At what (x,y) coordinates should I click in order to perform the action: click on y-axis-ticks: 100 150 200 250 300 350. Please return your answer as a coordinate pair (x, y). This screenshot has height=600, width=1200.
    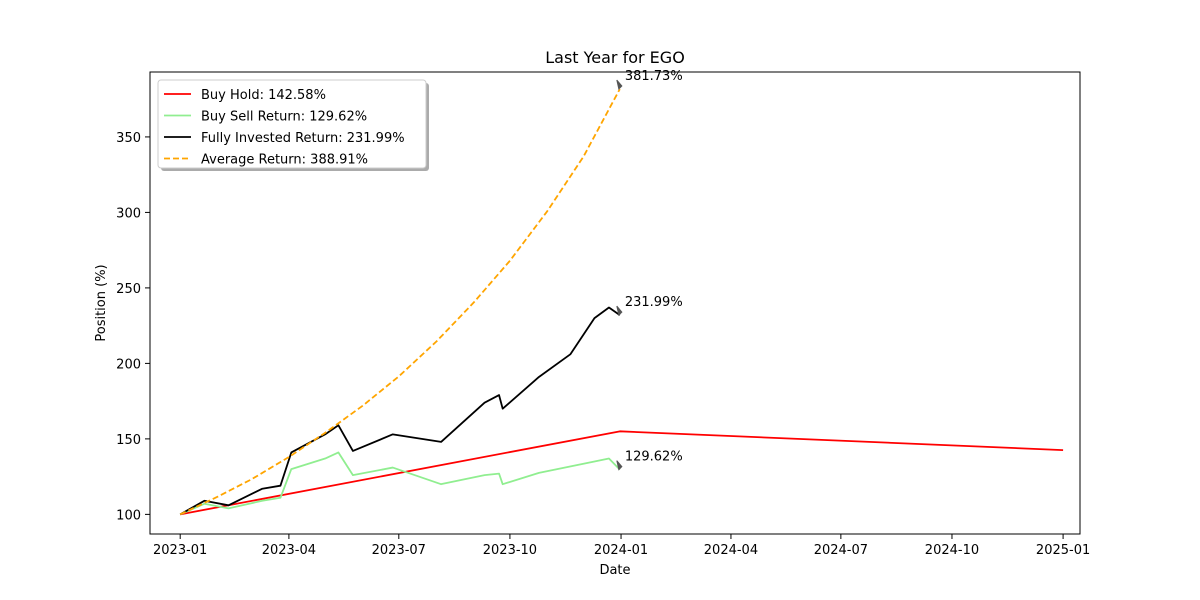
    Looking at the image, I should click on (133, 327).